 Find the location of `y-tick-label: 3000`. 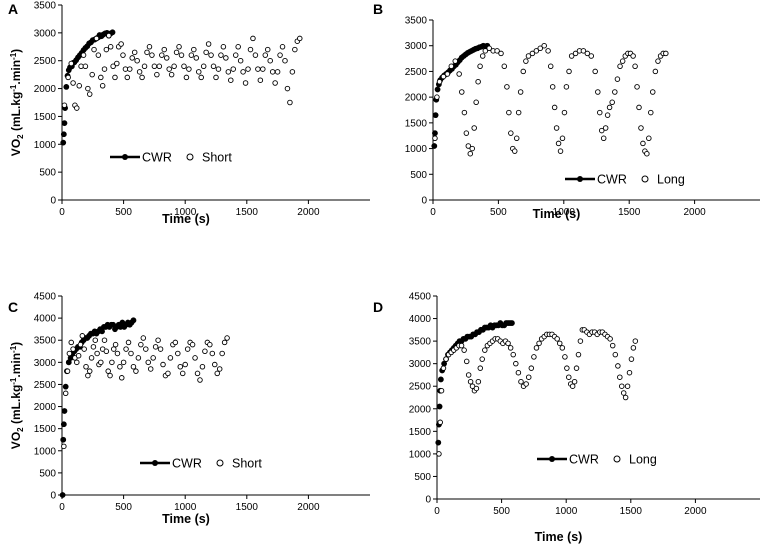

y-tick-label: 3000 is located at coordinates (416, 46).